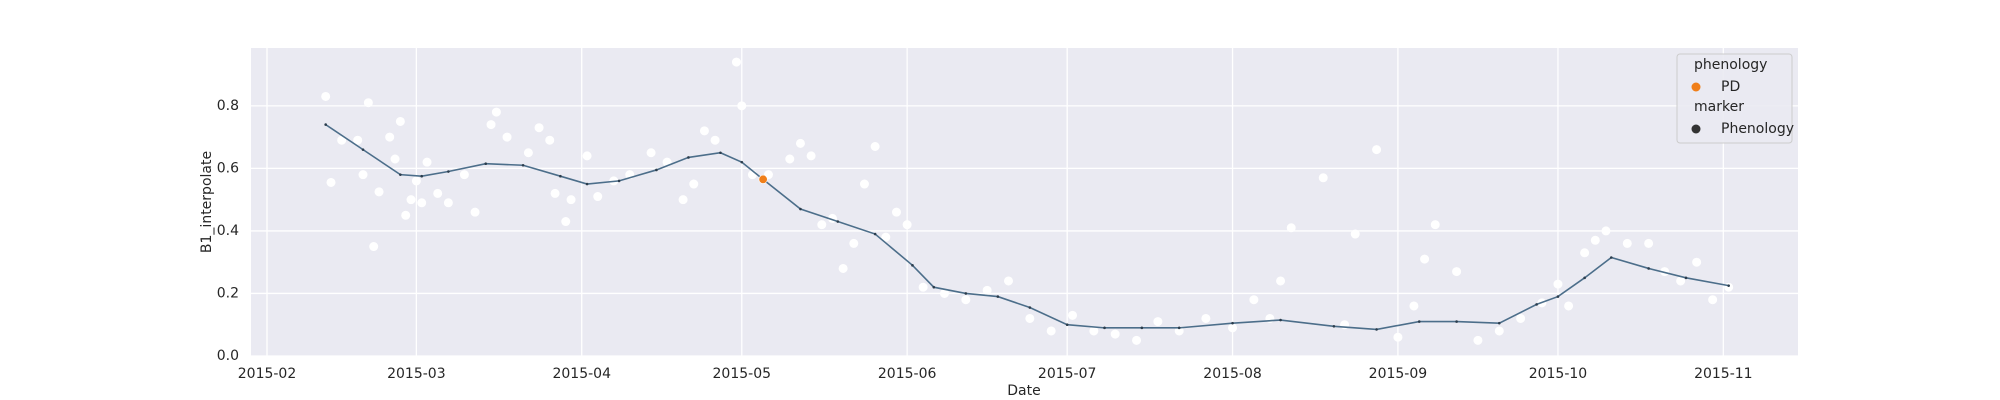  I want to click on x-tick-label: 2015-11, so click(1723, 374).